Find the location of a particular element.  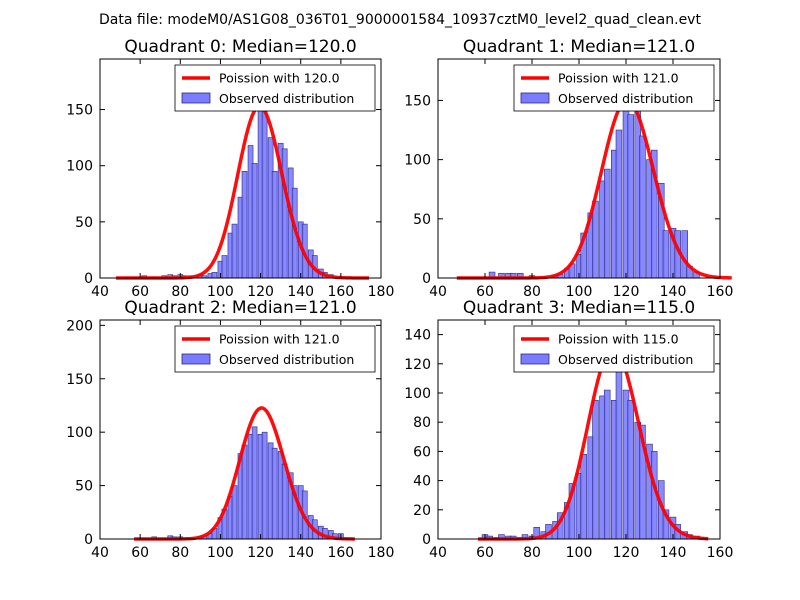

plot-title: Quadrant 3: Median=115.0 is located at coordinates (579, 308).